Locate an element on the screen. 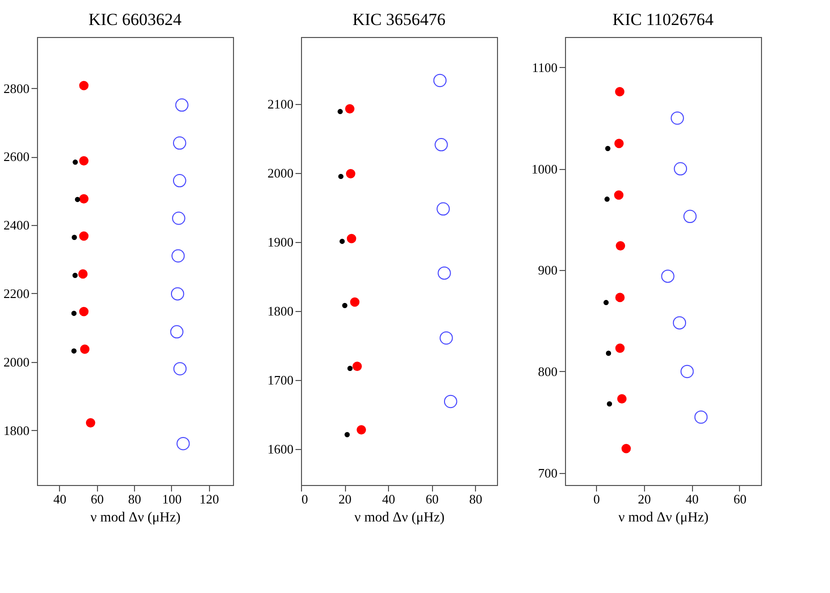 The image size is (830, 593). y-tick-label: 2800 is located at coordinates (17, 88).